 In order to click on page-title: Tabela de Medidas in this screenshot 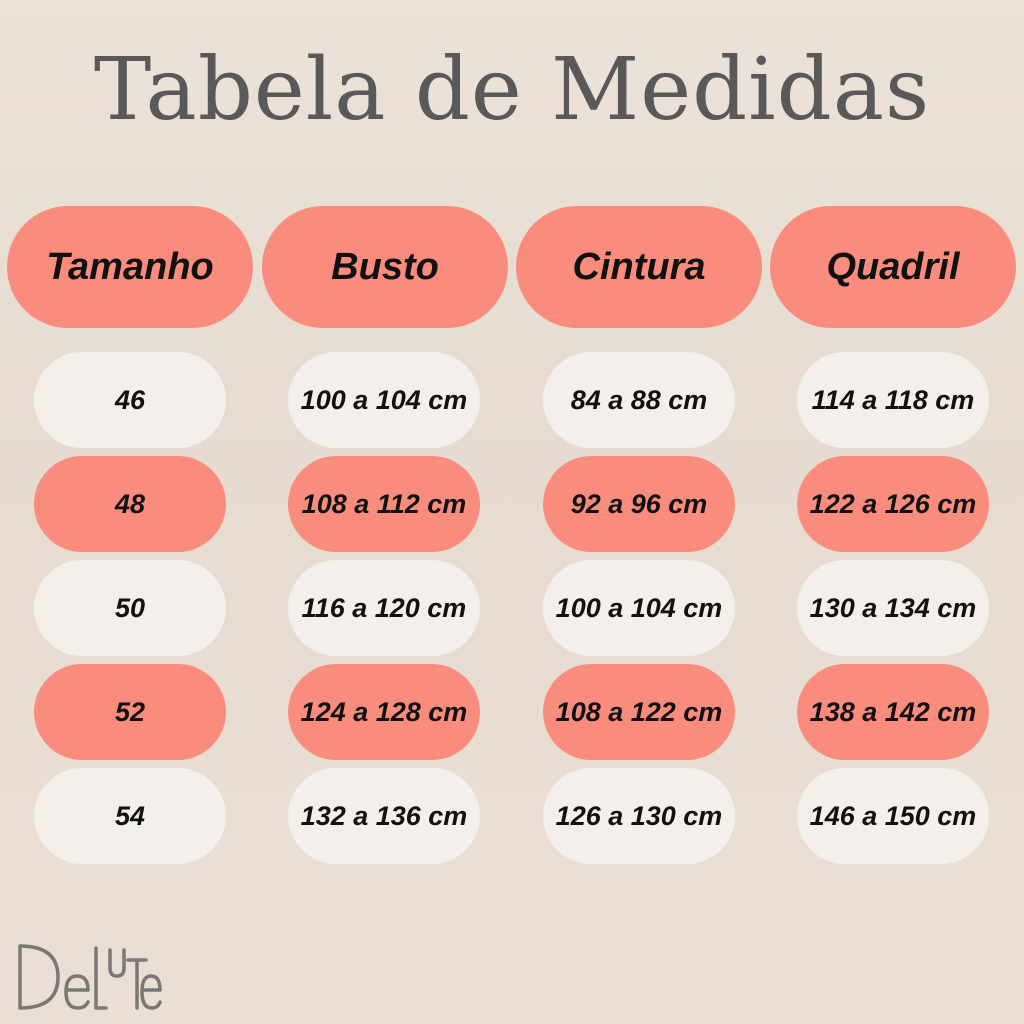, I will do `click(512, 90)`.